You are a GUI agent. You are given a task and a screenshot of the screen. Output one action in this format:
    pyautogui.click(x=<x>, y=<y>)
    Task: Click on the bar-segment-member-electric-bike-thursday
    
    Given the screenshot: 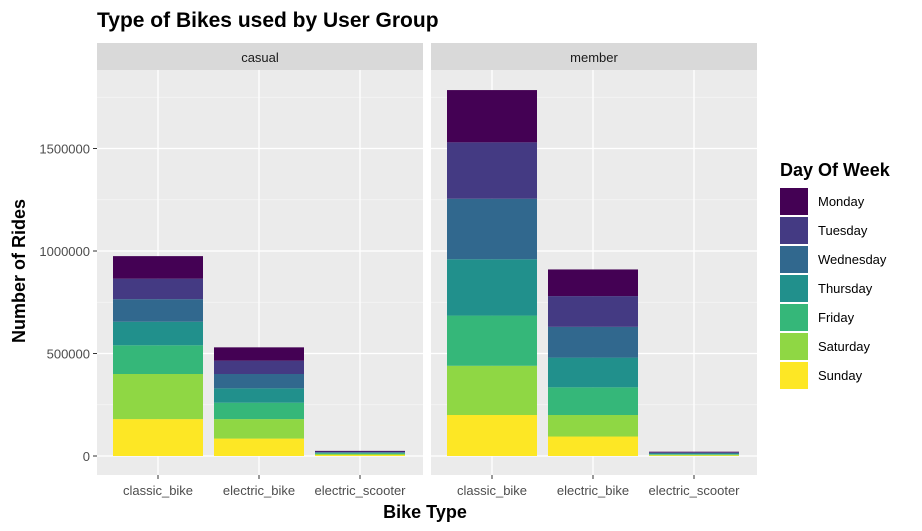 What is the action you would take?
    pyautogui.click(x=593, y=372)
    